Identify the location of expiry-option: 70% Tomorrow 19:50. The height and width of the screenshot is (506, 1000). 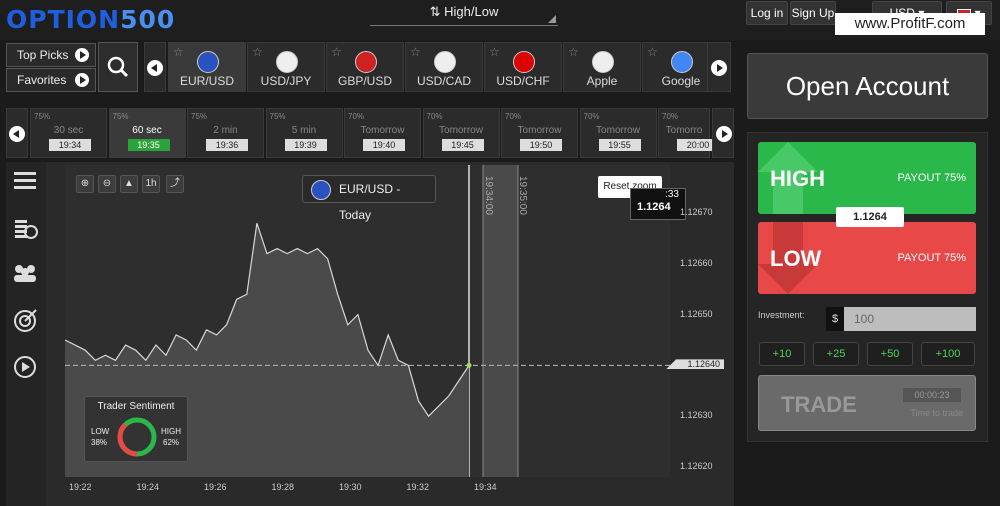
(539, 133).